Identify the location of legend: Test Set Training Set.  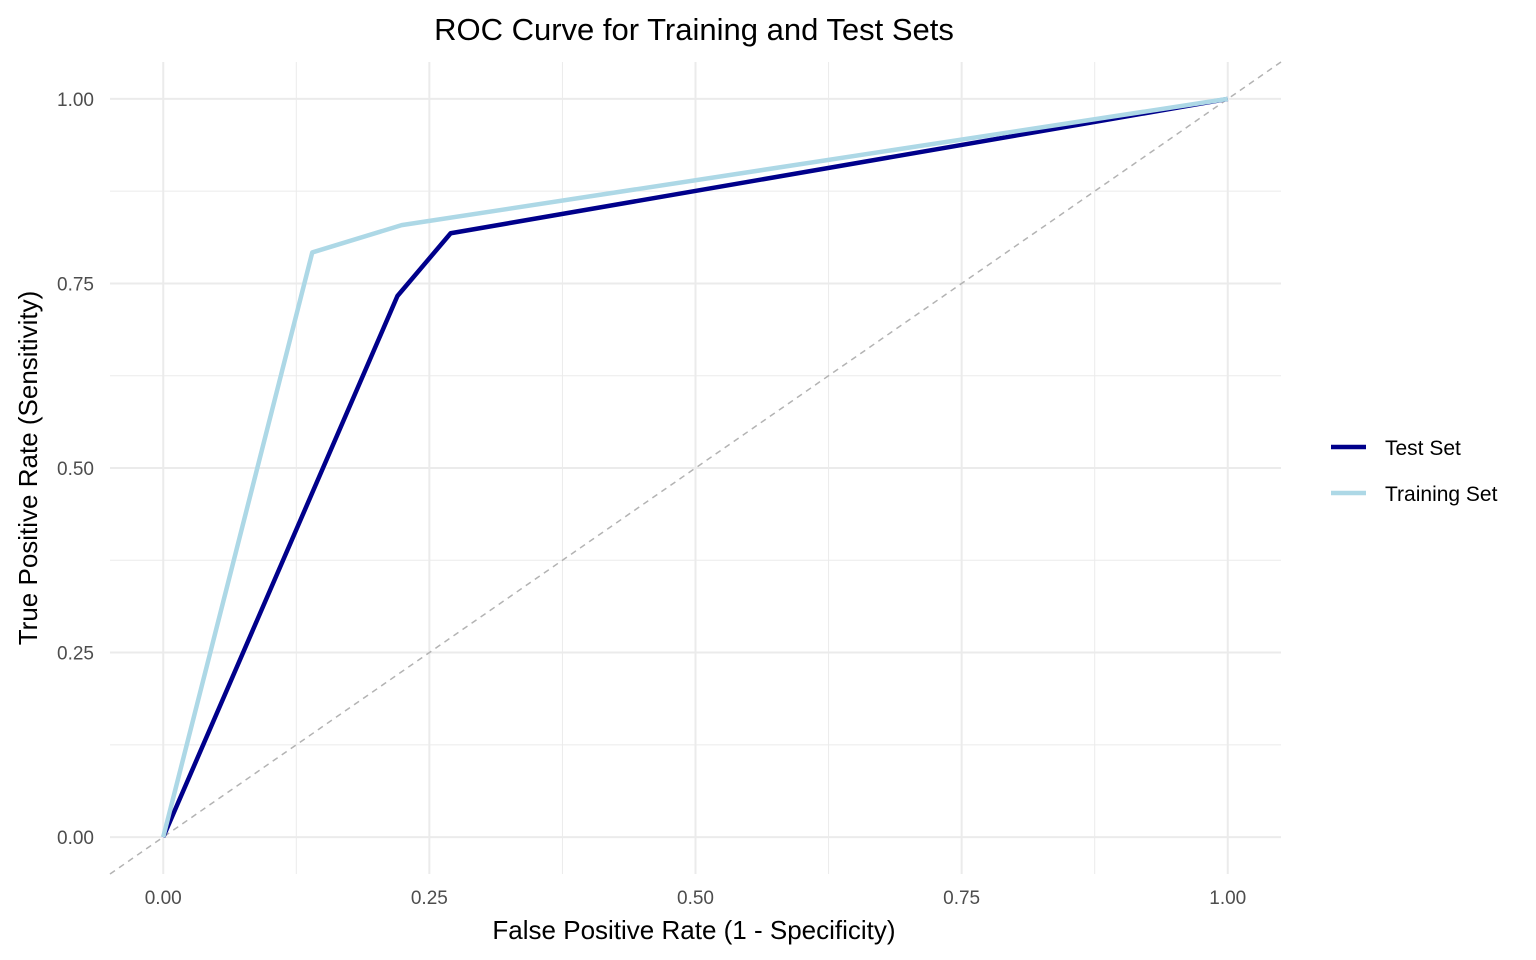
(1414, 471).